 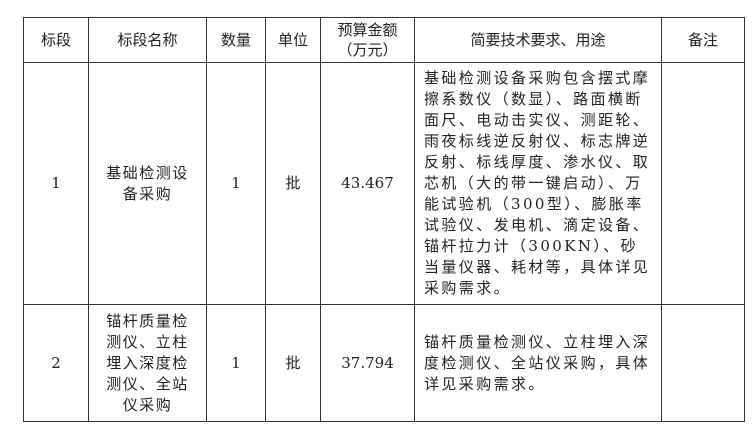 I want to click on cell-name: 锚杆质量检测仪、立柱埋入深度检测仪、全站仪采购, so click(x=147, y=363).